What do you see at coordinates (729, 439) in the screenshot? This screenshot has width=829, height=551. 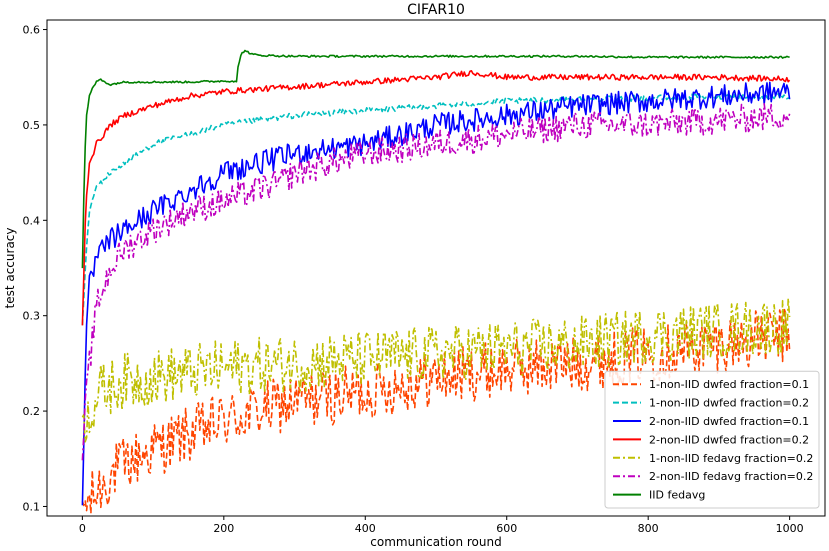 I see `legend-label: 2-non-IID dwfed fraction=0.2` at bounding box center [729, 439].